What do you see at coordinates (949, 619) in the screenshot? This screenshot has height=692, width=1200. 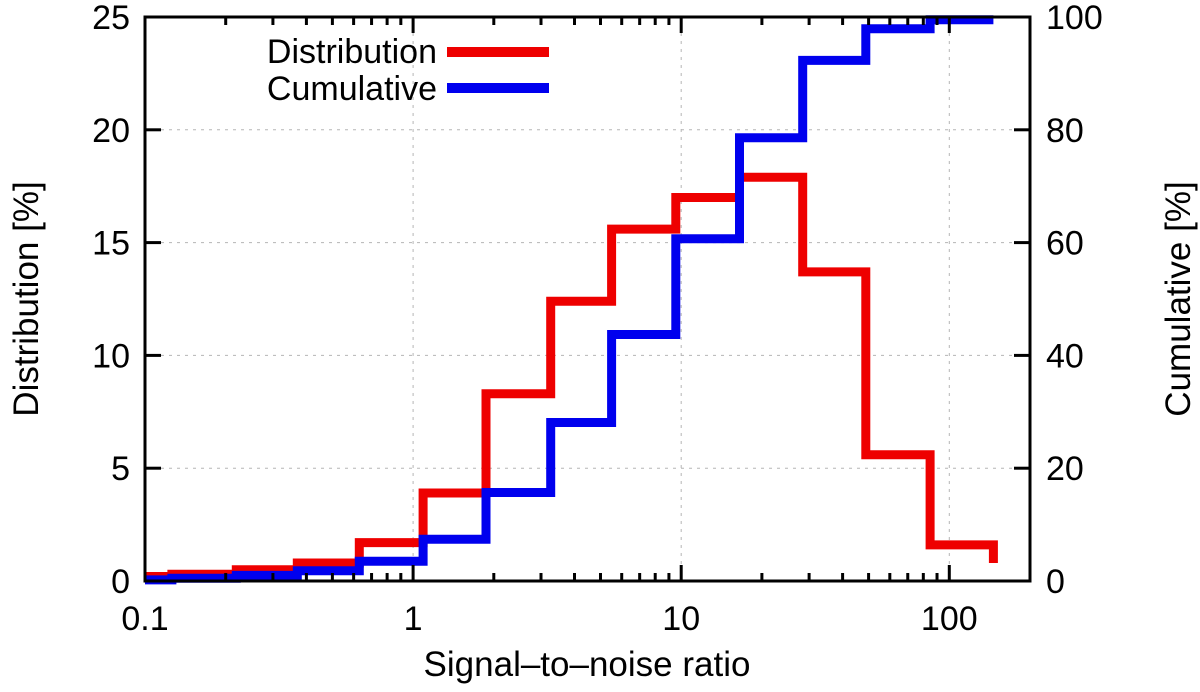 I see `x-tick-label: 100` at bounding box center [949, 619].